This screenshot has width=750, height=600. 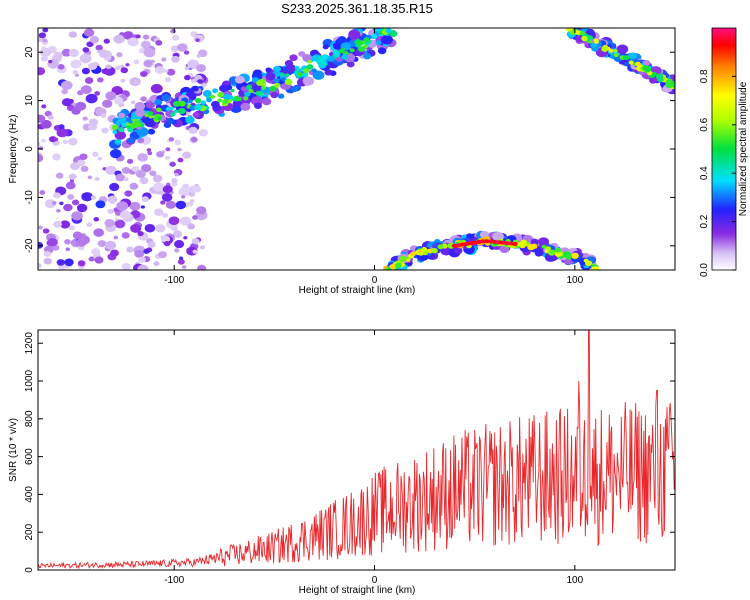 What do you see at coordinates (574, 280) in the screenshot?
I see `x-tick-label: 100` at bounding box center [574, 280].